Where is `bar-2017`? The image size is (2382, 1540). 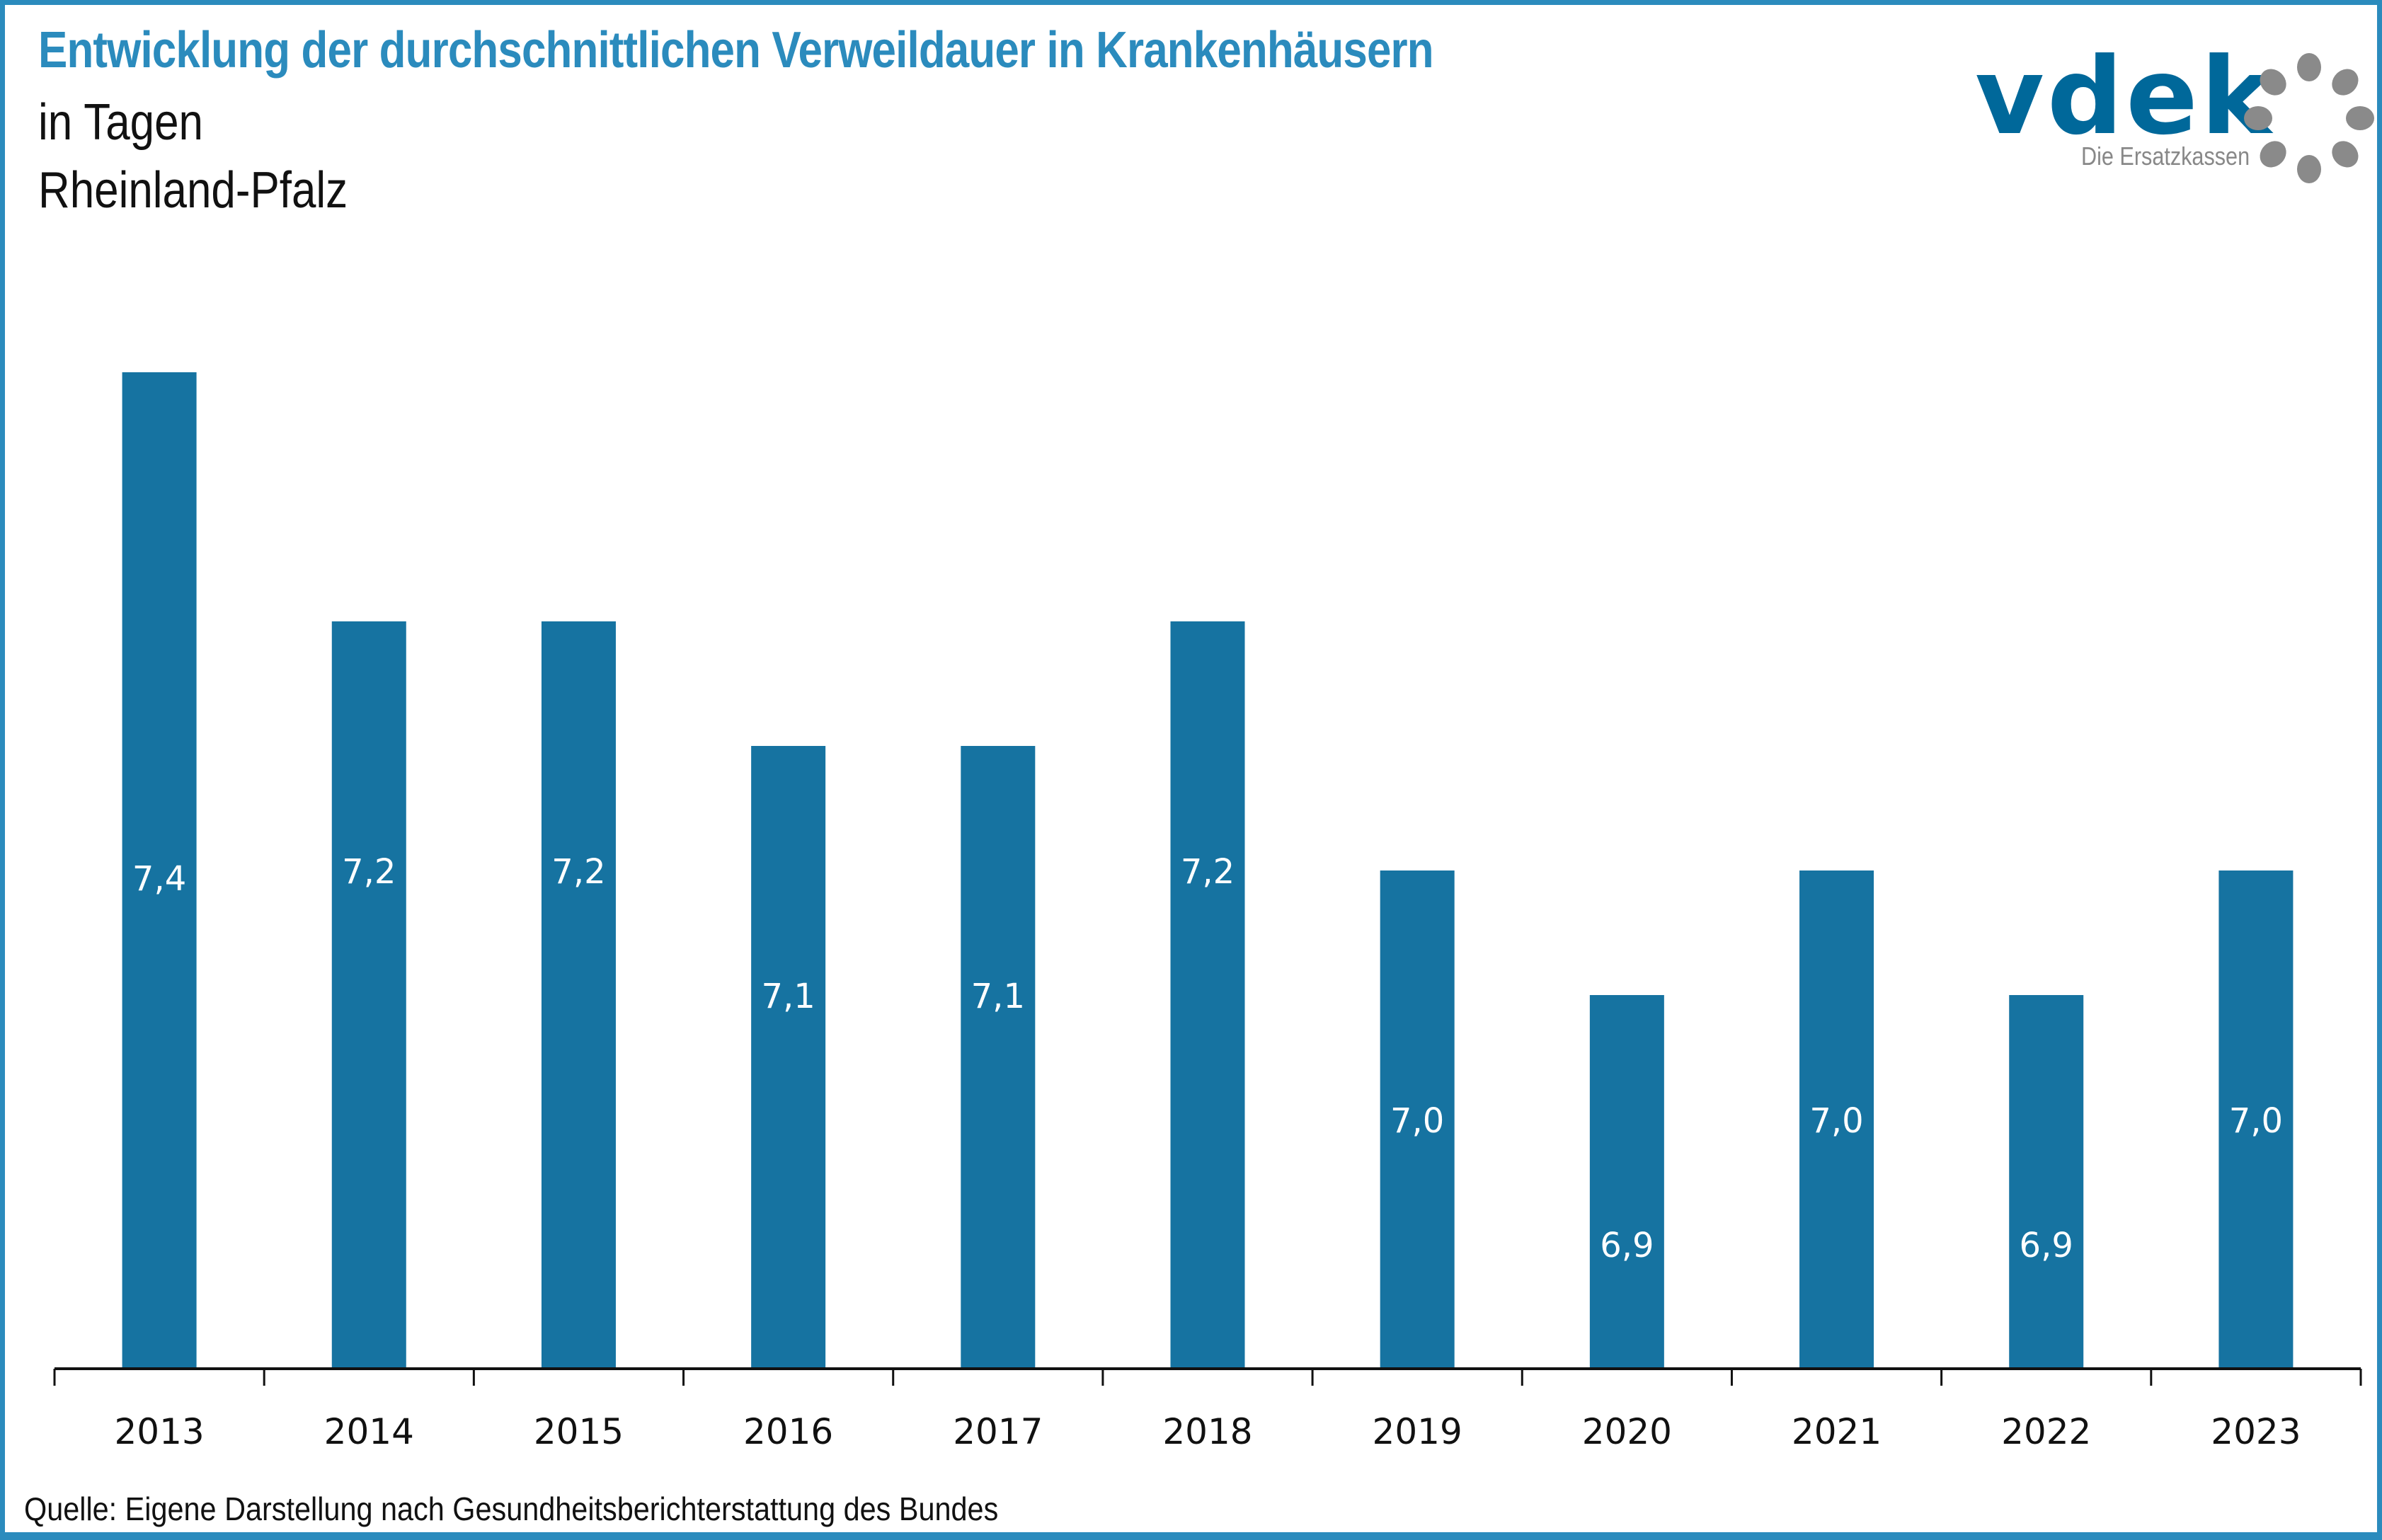
bar-2017 is located at coordinates (999, 1058).